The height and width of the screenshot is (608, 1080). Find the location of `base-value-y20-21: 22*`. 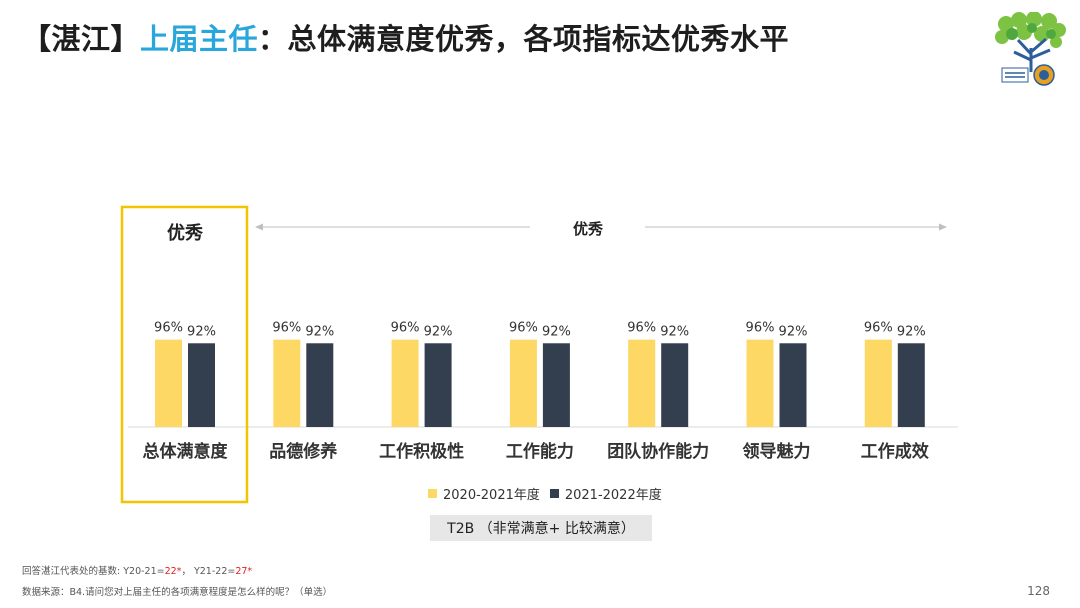

base-value-y20-21: 22* is located at coordinates (173, 571).